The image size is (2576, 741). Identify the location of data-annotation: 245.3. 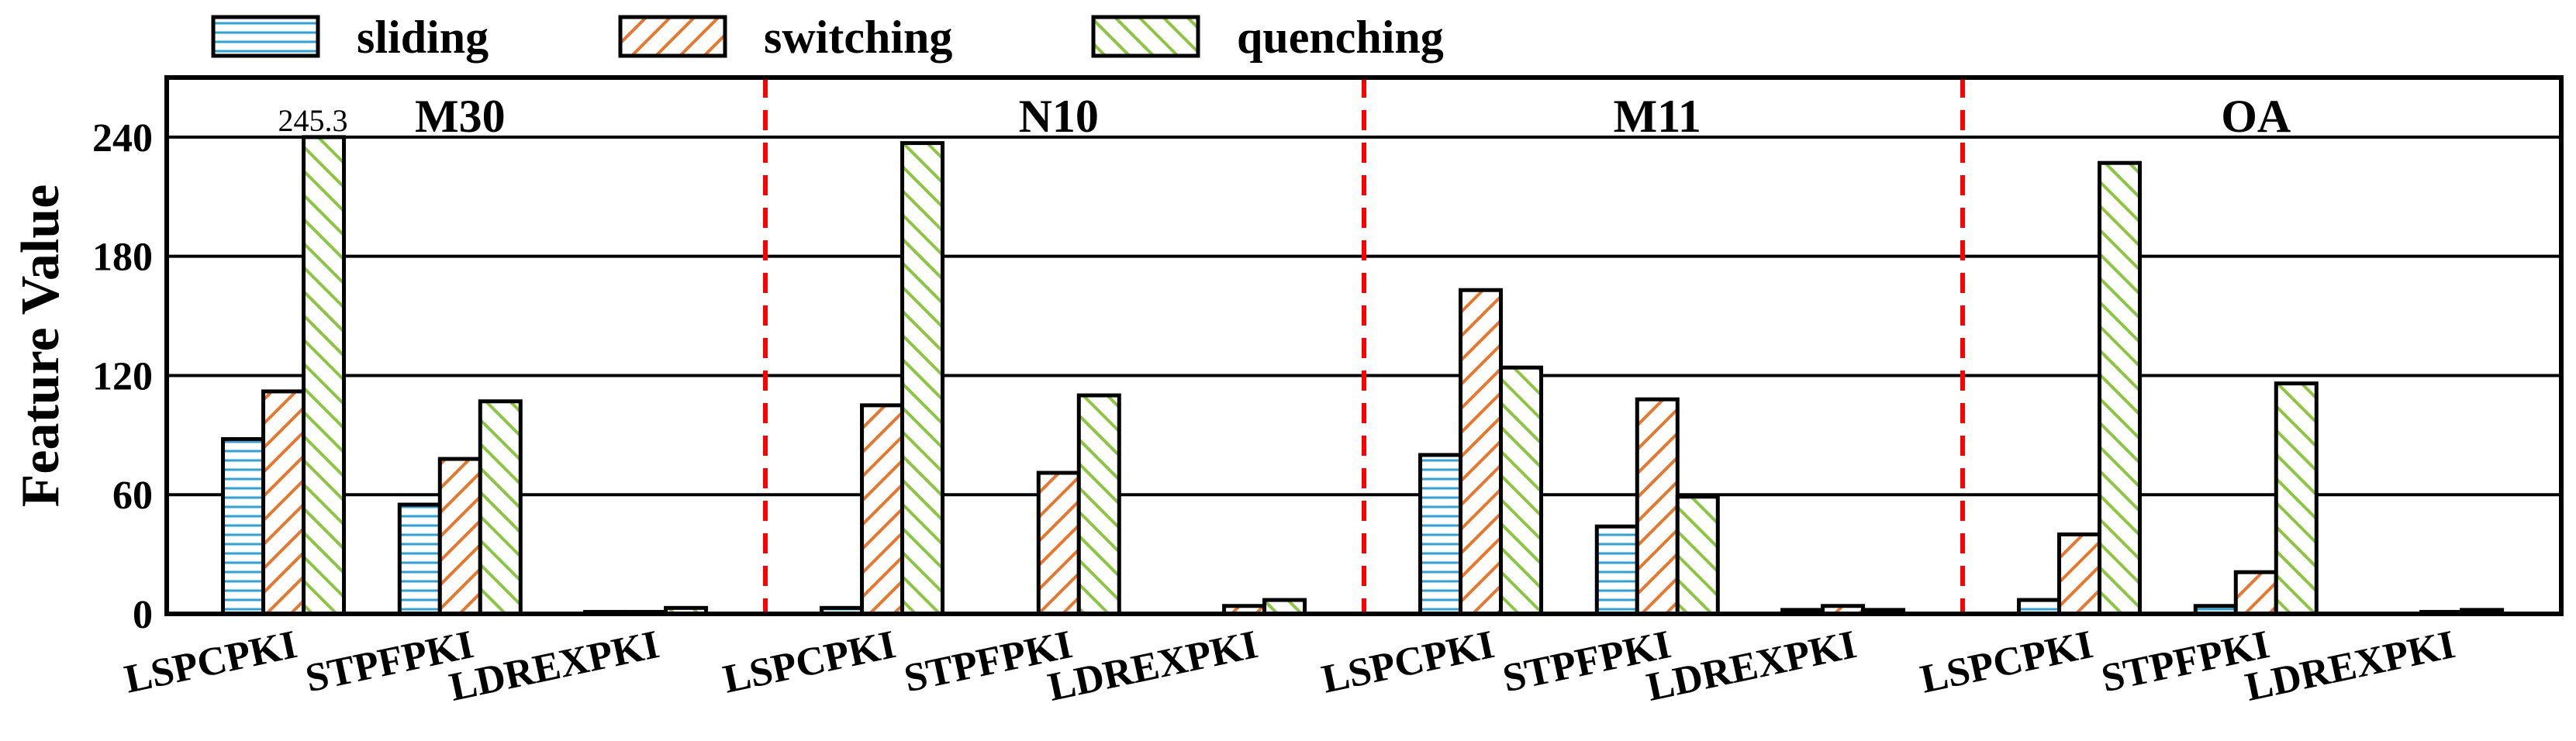
(313, 120).